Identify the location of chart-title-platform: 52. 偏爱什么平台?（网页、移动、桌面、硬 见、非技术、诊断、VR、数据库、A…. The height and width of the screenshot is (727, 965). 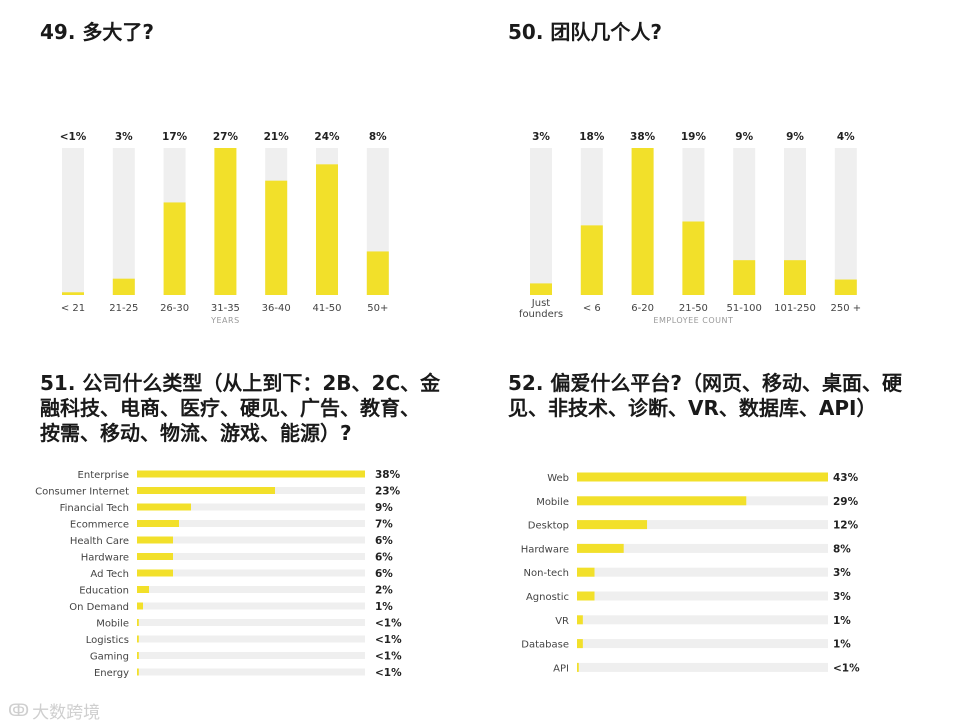
(723, 396).